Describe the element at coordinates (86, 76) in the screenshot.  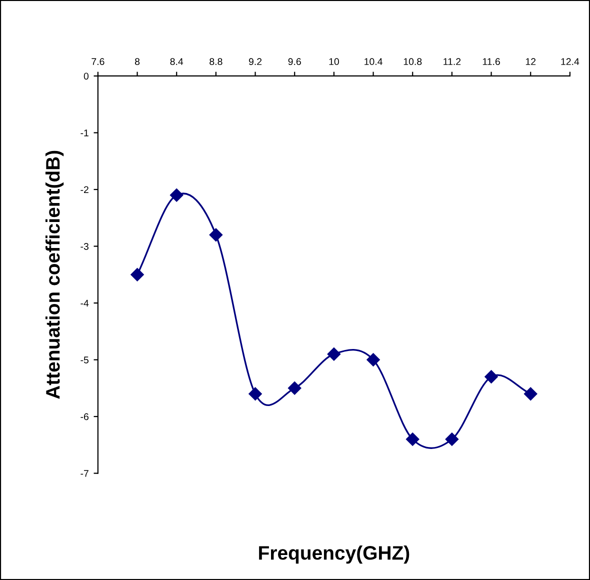
I see `y-tick-label: 0` at that location.